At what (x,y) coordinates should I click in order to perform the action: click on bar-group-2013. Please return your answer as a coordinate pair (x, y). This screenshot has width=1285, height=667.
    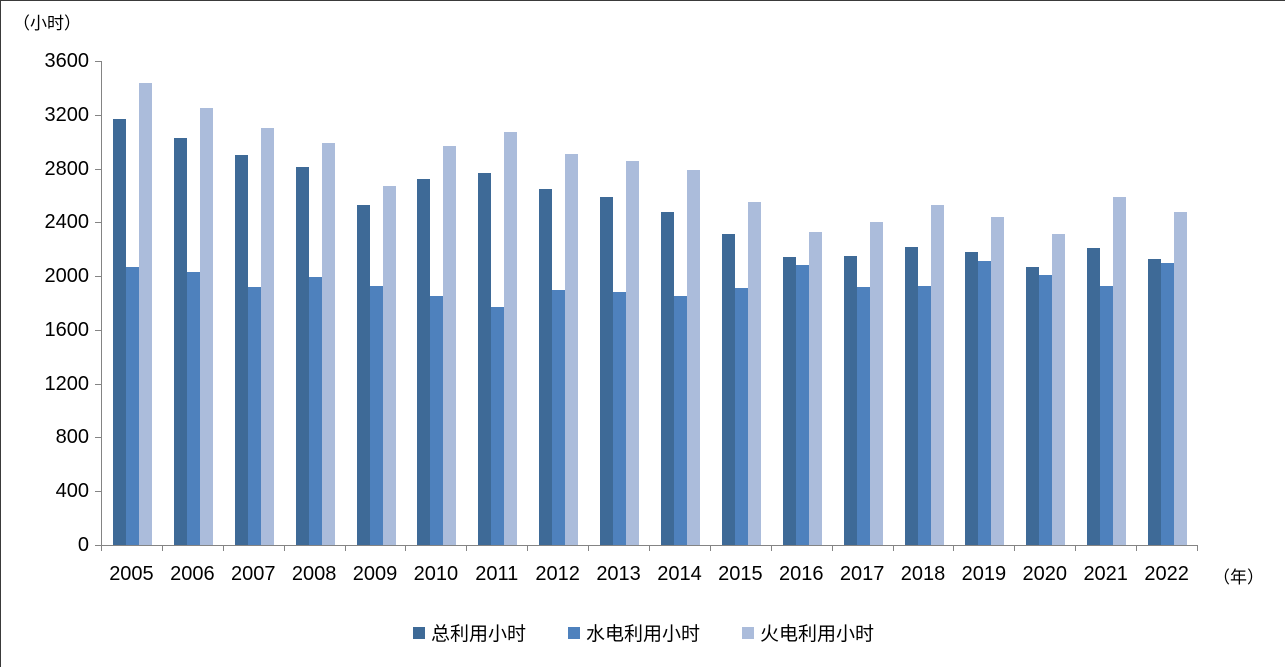
    Looking at the image, I should click on (619, 303).